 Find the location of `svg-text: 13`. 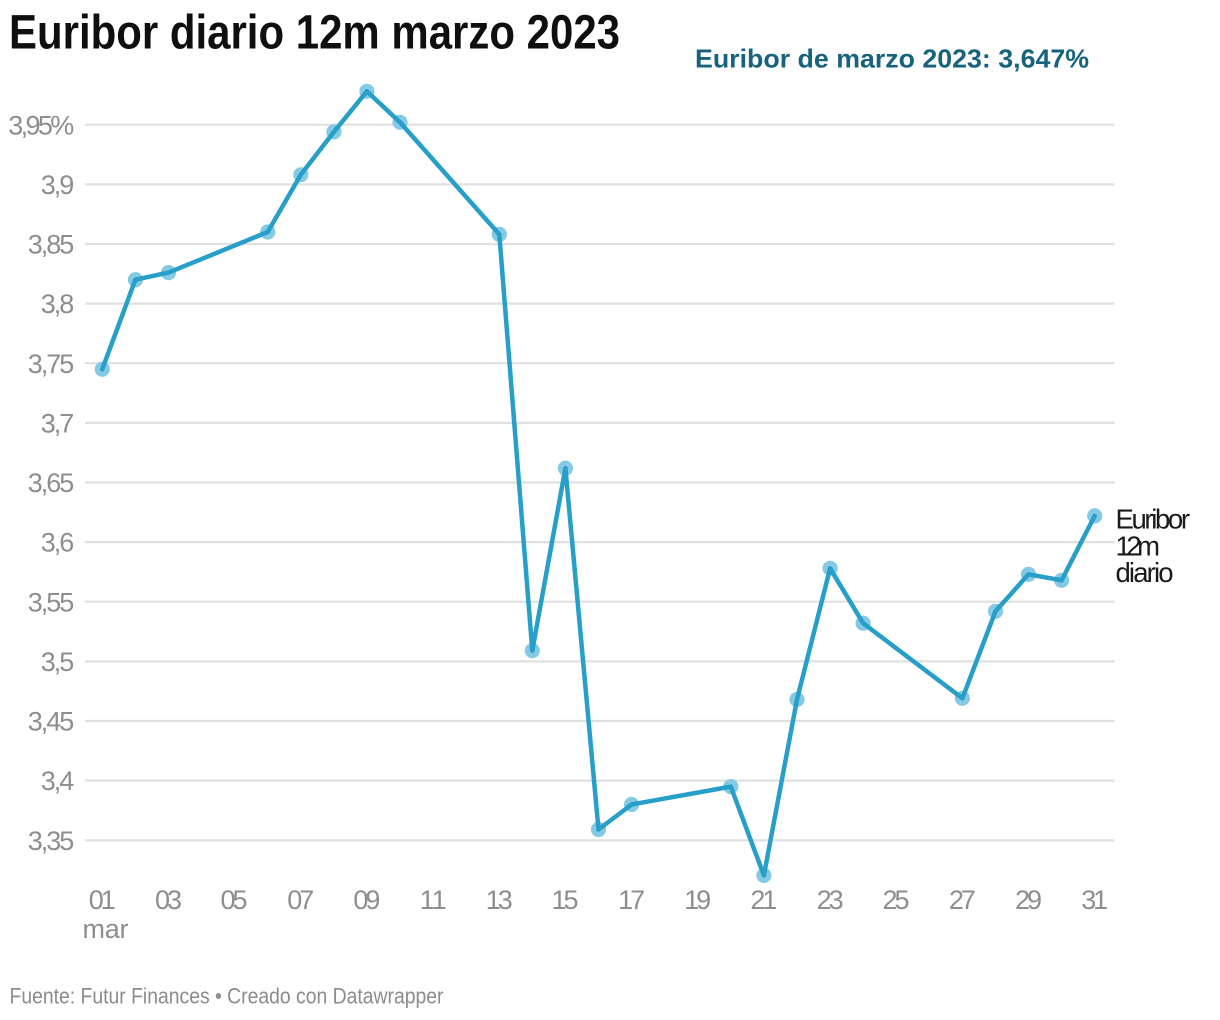

svg-text: 13 is located at coordinates (499, 900).